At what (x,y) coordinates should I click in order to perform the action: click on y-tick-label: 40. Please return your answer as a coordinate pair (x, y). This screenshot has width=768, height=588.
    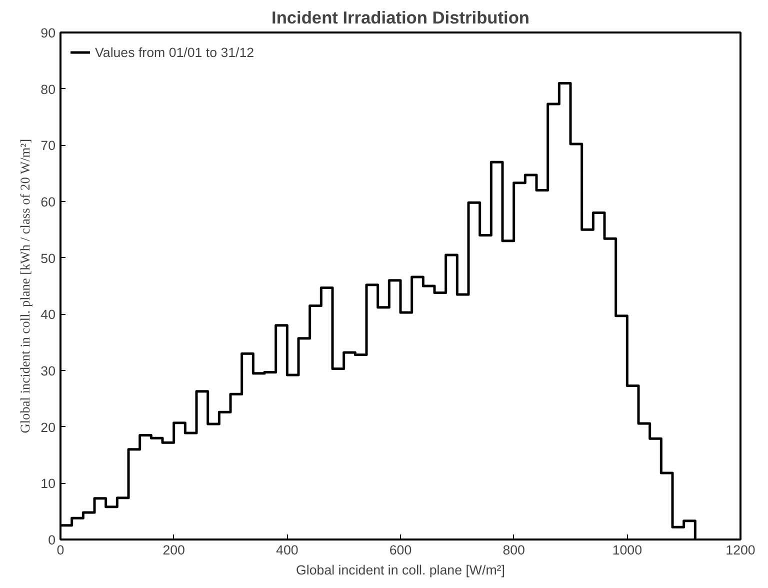
    Looking at the image, I should click on (48, 314).